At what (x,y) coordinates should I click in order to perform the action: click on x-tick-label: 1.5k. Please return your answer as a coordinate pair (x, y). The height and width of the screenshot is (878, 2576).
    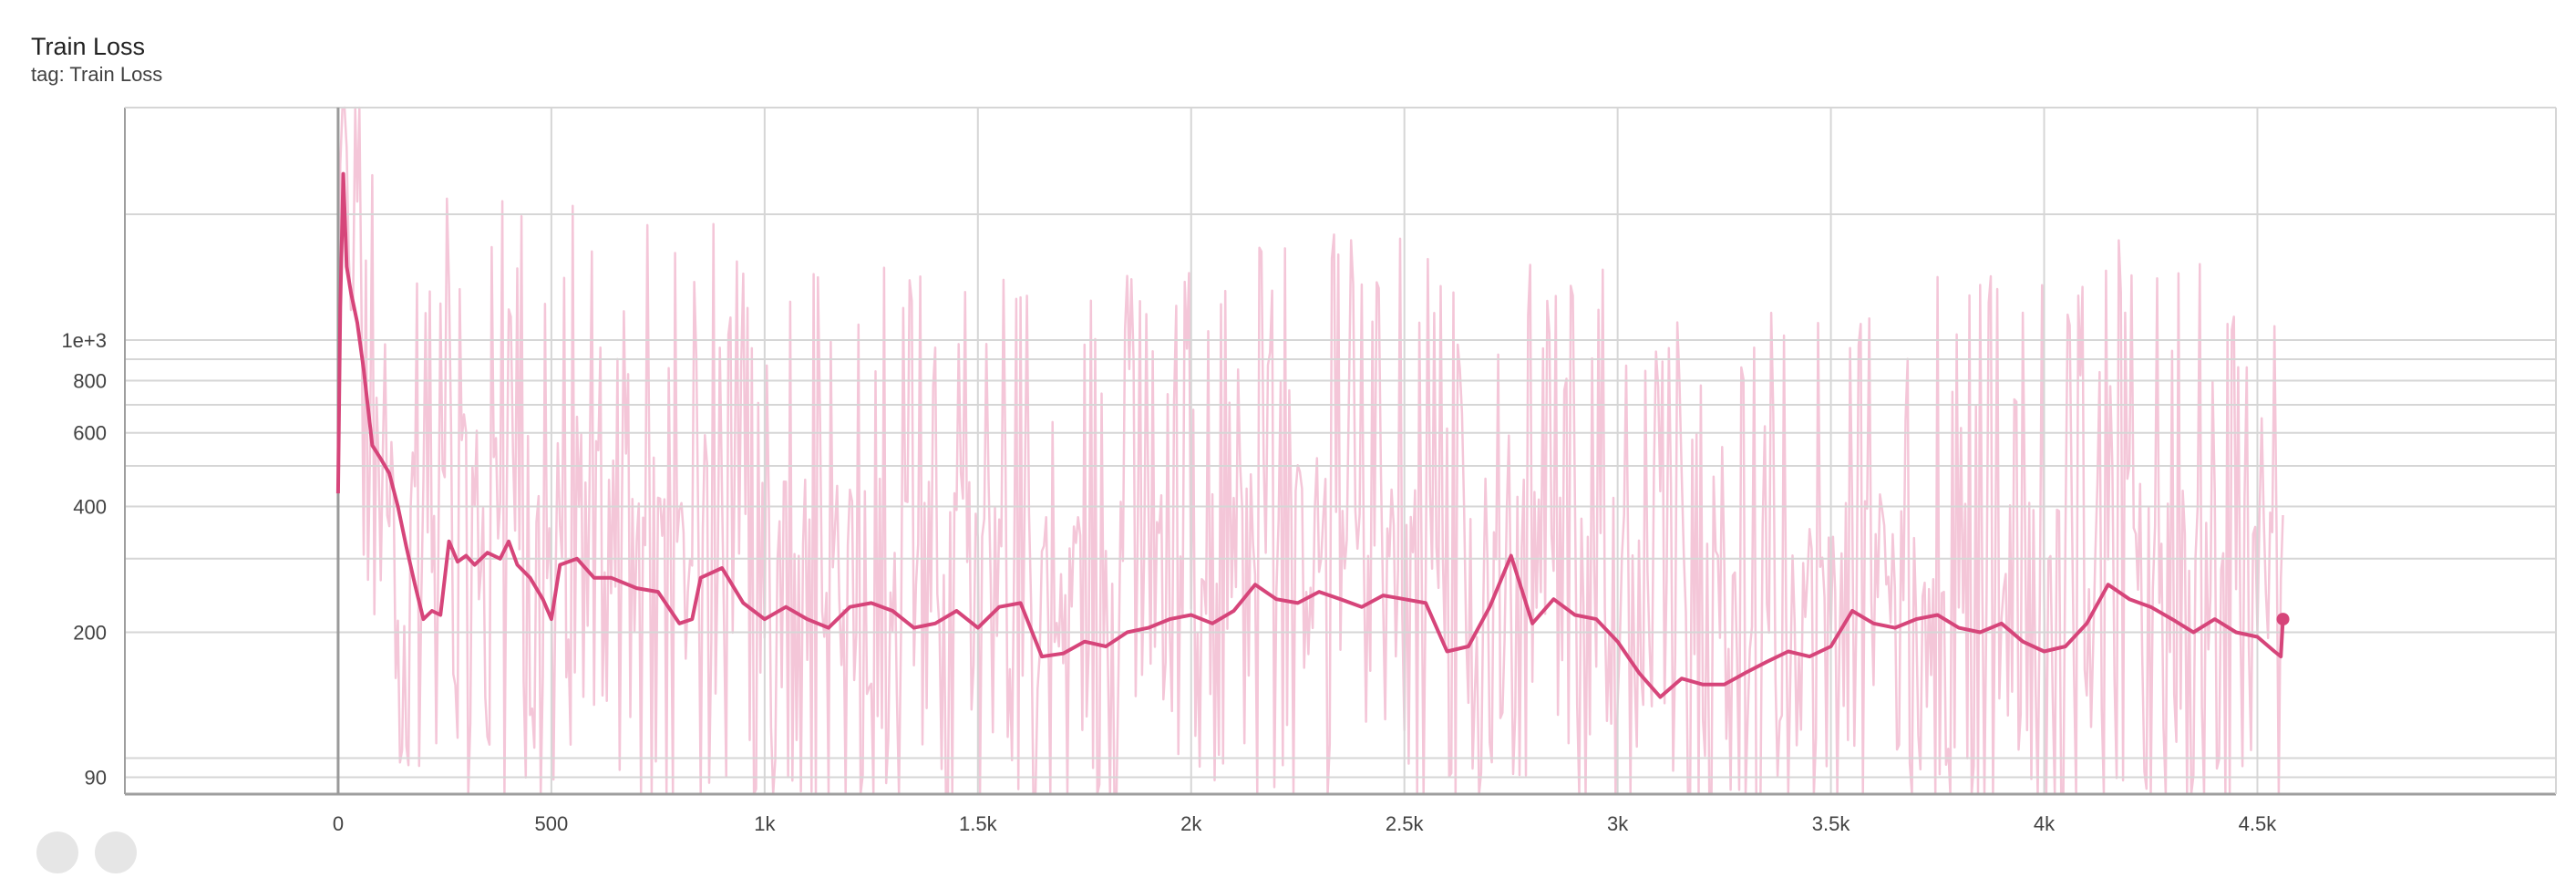
    Looking at the image, I should click on (978, 824).